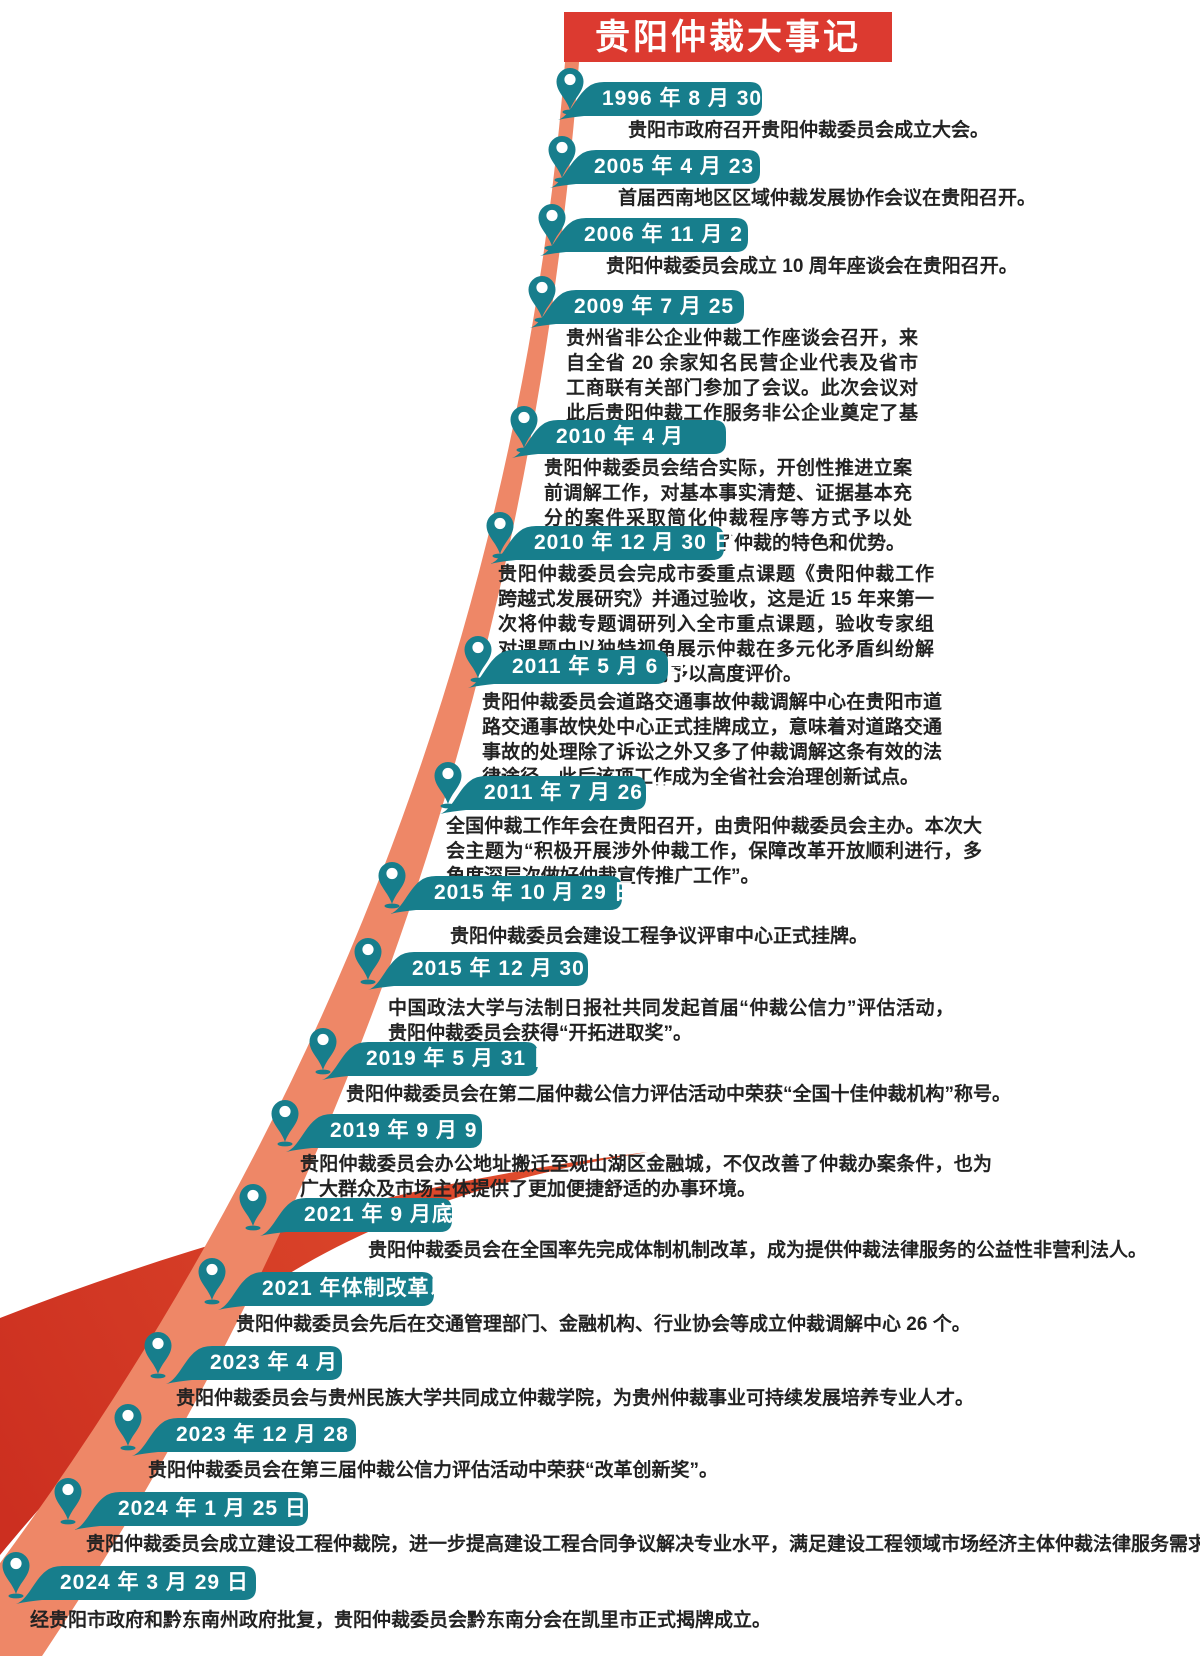 This screenshot has width=1200, height=1656. What do you see at coordinates (433, 1470) in the screenshot?
I see `event-description: 贵阳仲裁委员会在第三届仲裁公信力评估活动中荣获“改革创新奖”。` at bounding box center [433, 1470].